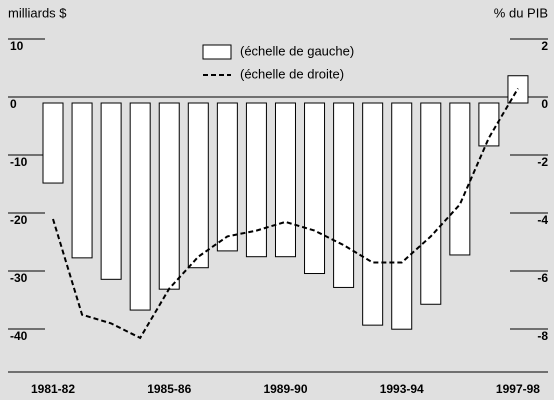 The image size is (554, 400). What do you see at coordinates (544, 104) in the screenshot?
I see `y2-tick-label: 0` at bounding box center [544, 104].